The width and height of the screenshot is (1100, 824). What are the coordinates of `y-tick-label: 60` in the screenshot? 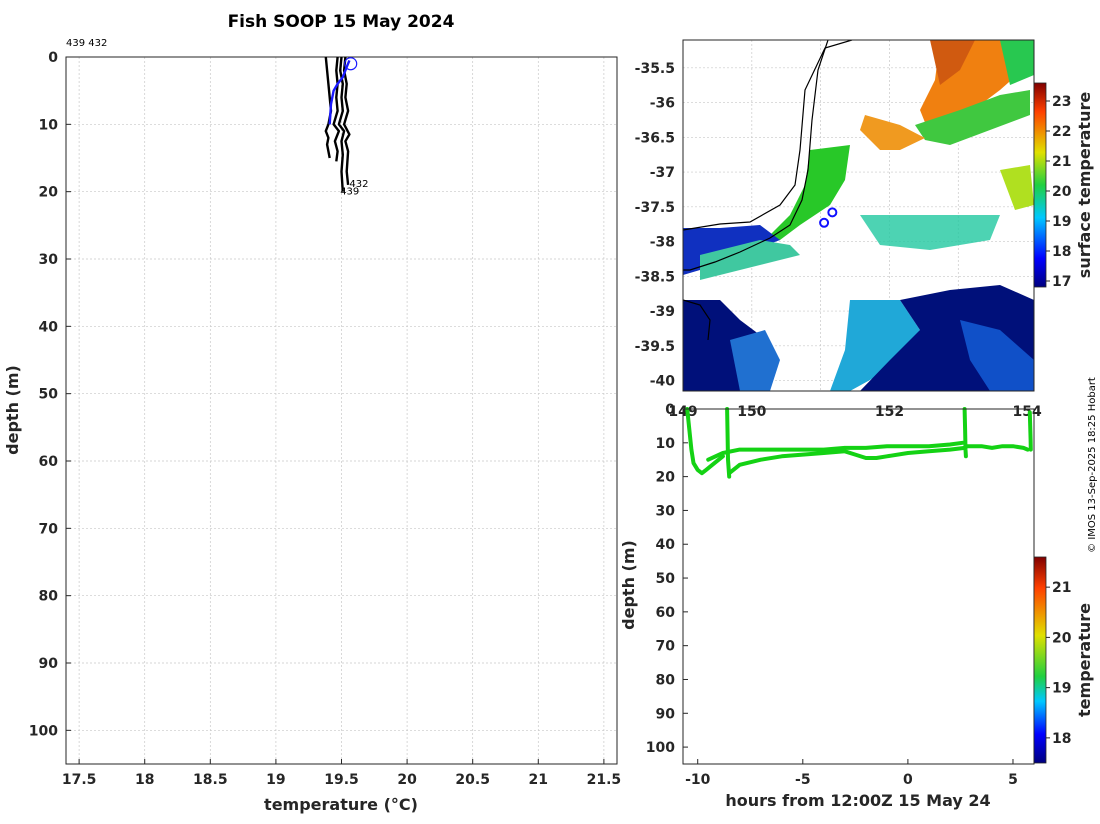 It's located at (49, 462).